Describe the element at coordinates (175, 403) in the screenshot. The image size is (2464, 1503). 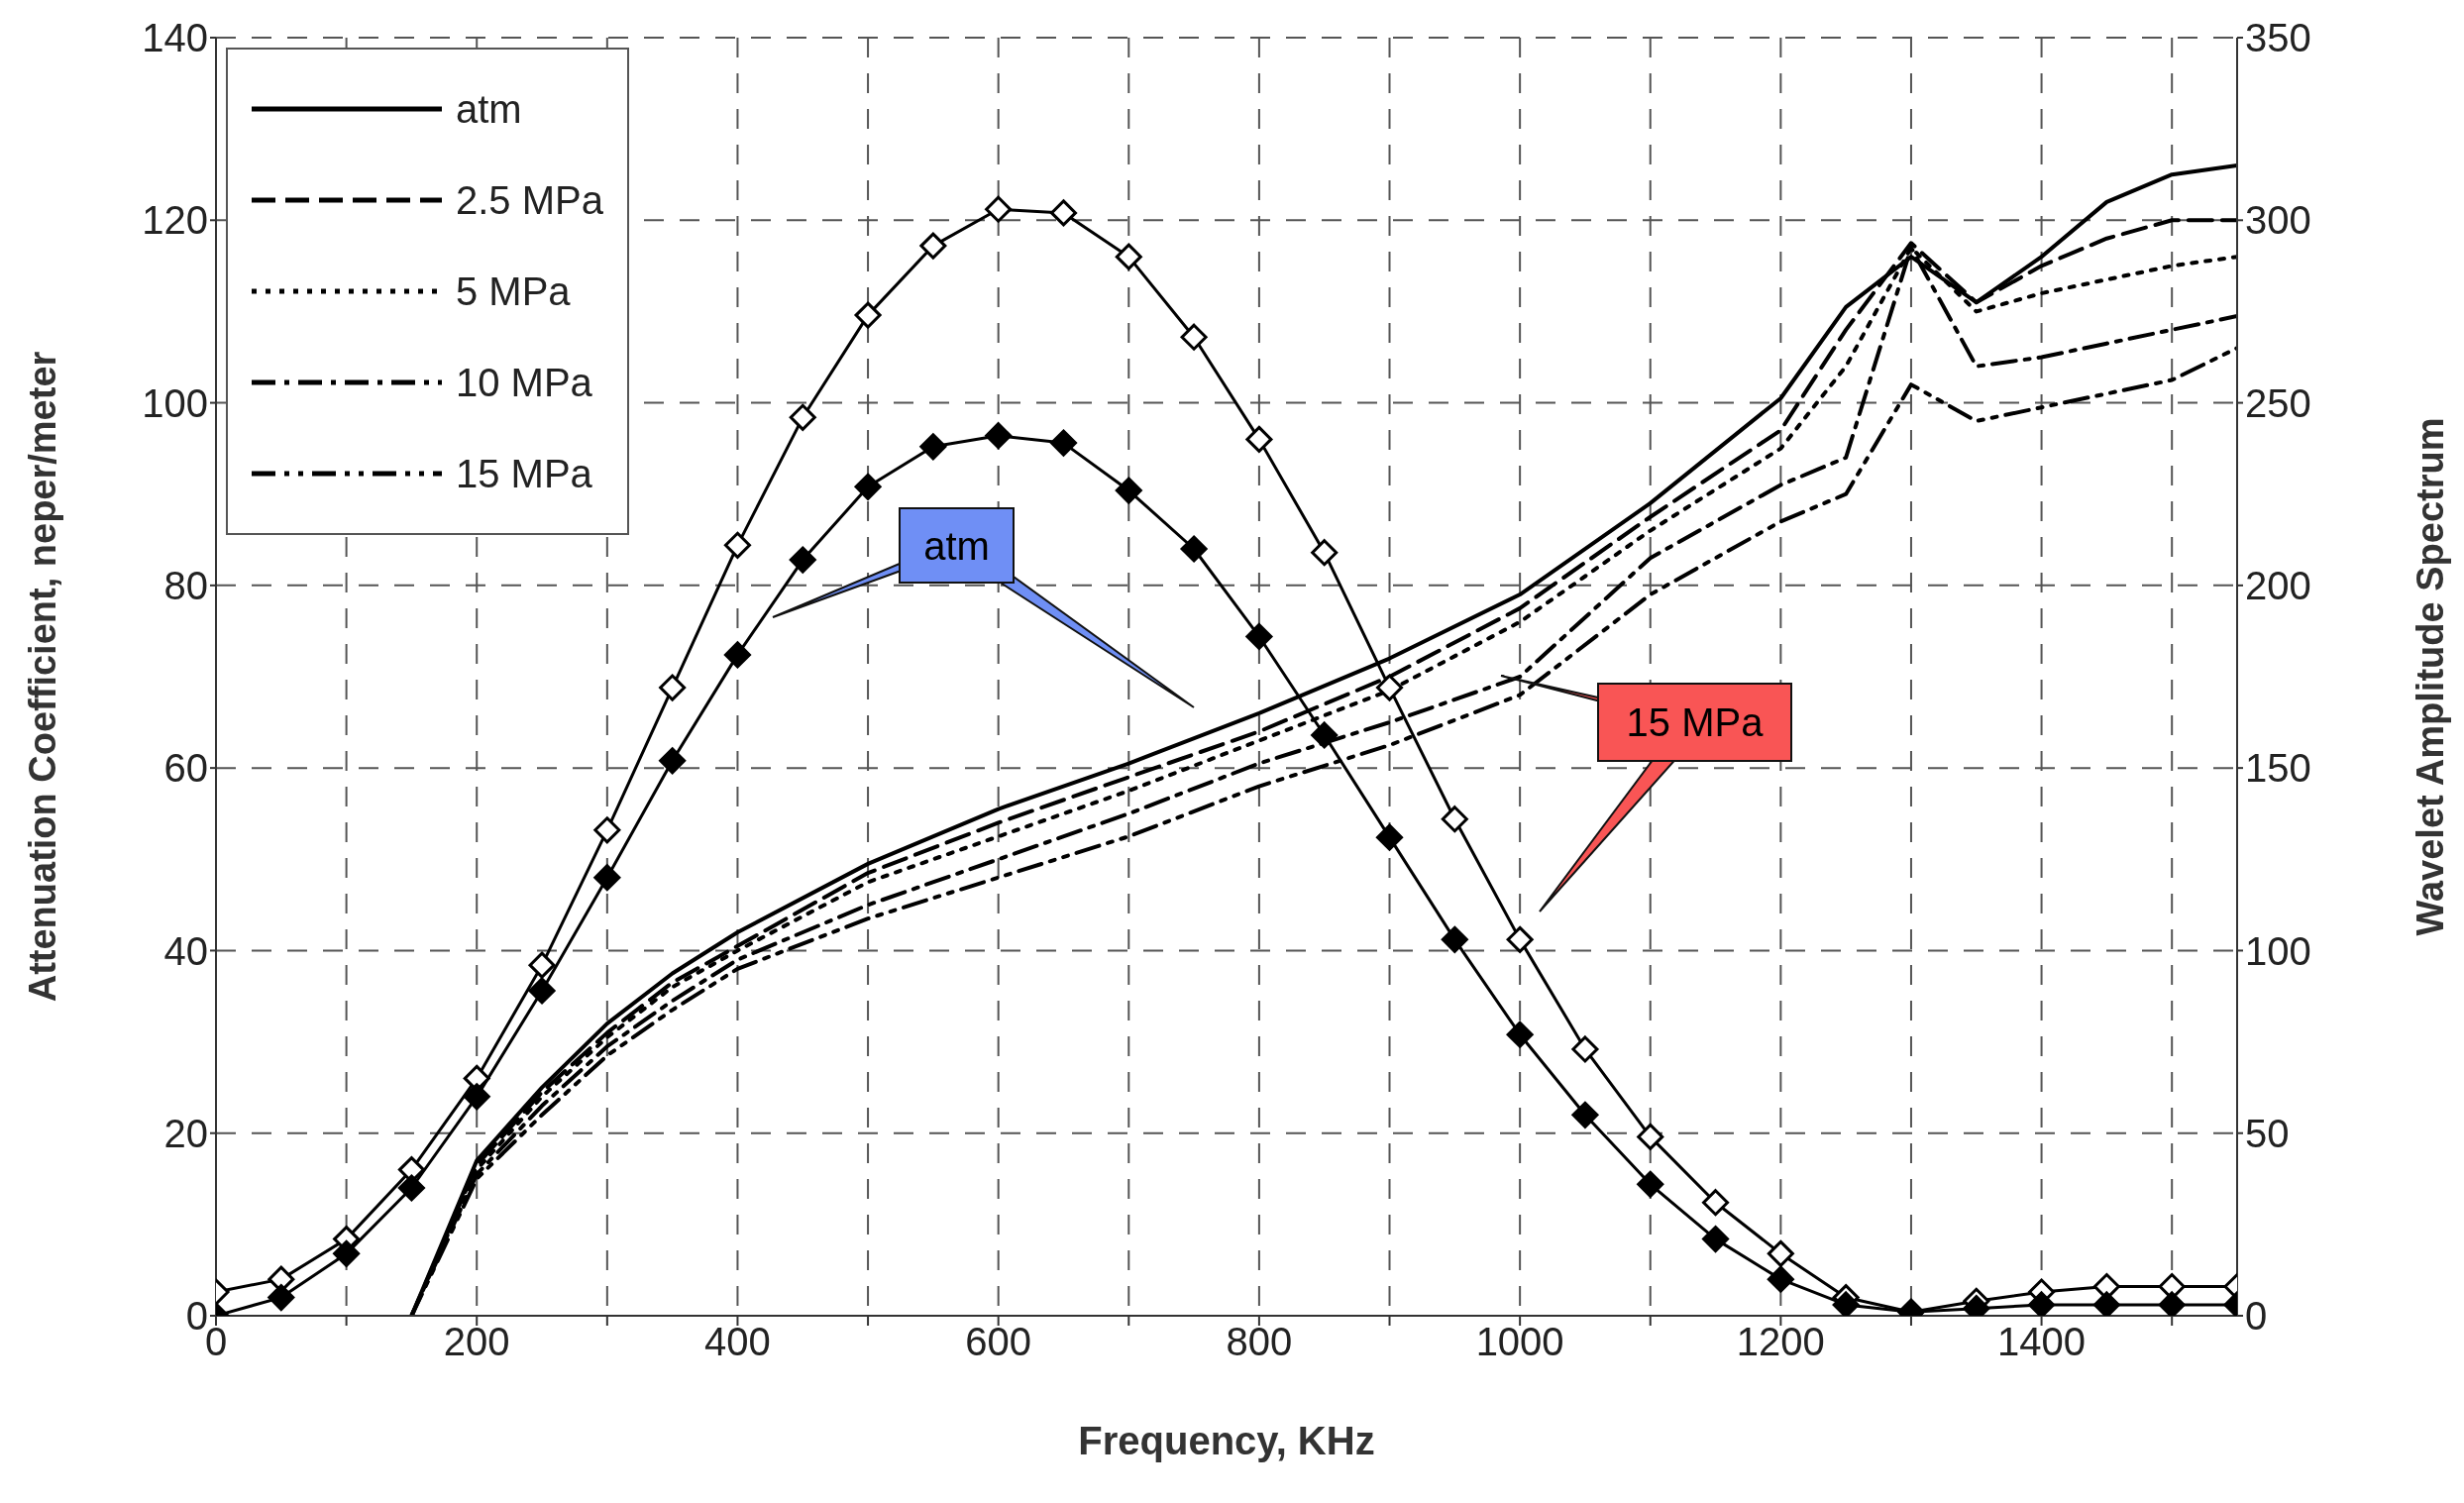
I see `y-tick-label: 100` at that location.